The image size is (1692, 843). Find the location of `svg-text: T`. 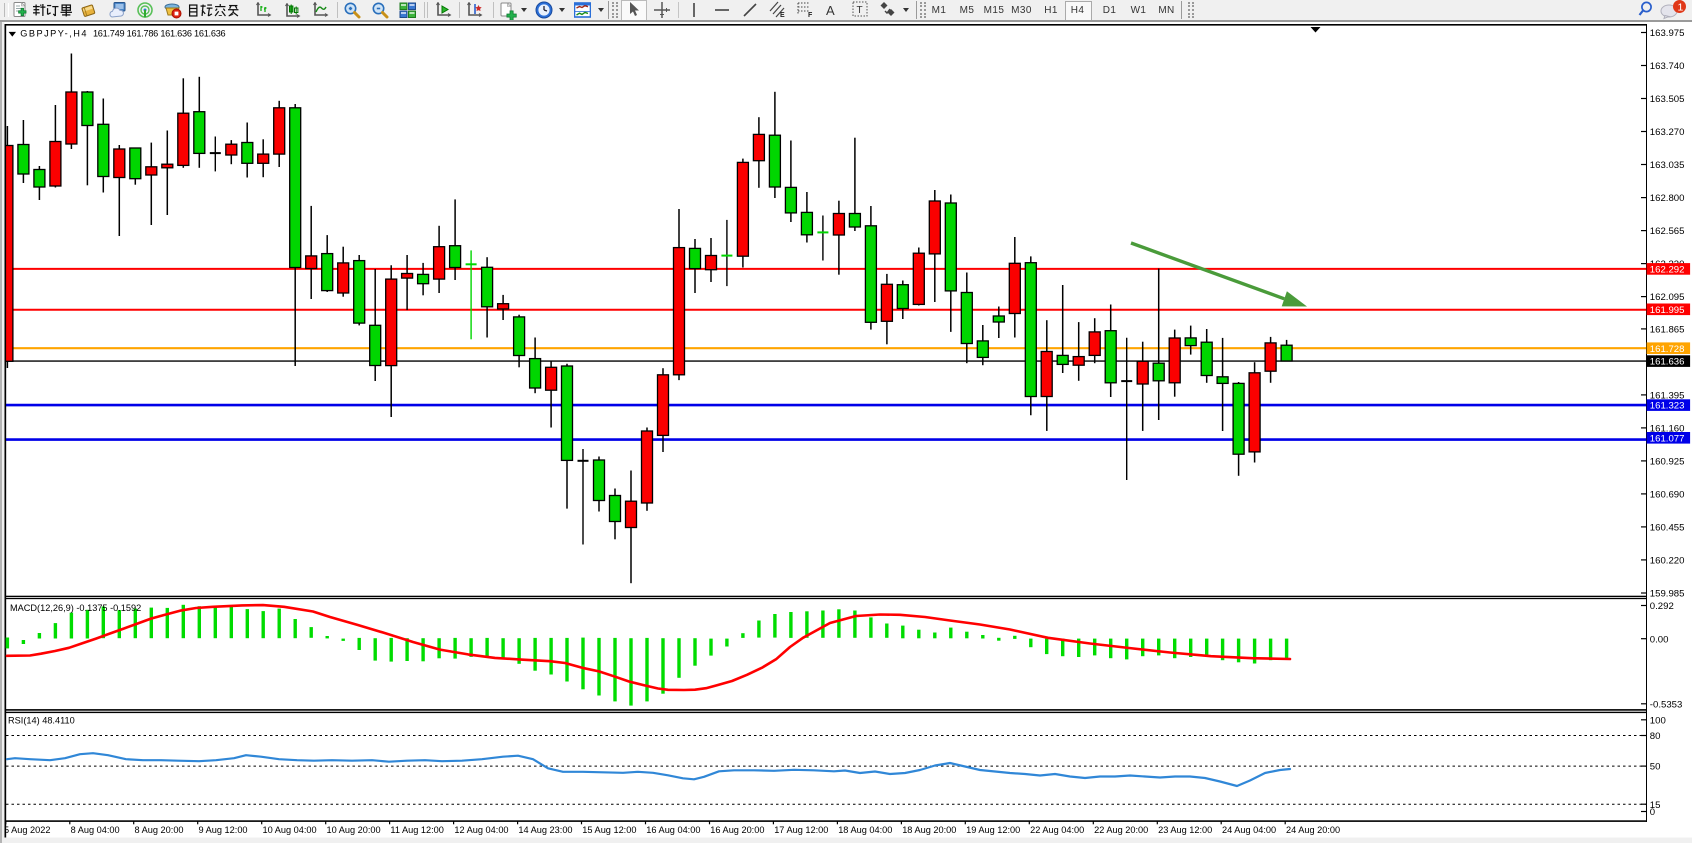

svg-text: T is located at coordinates (860, 10).